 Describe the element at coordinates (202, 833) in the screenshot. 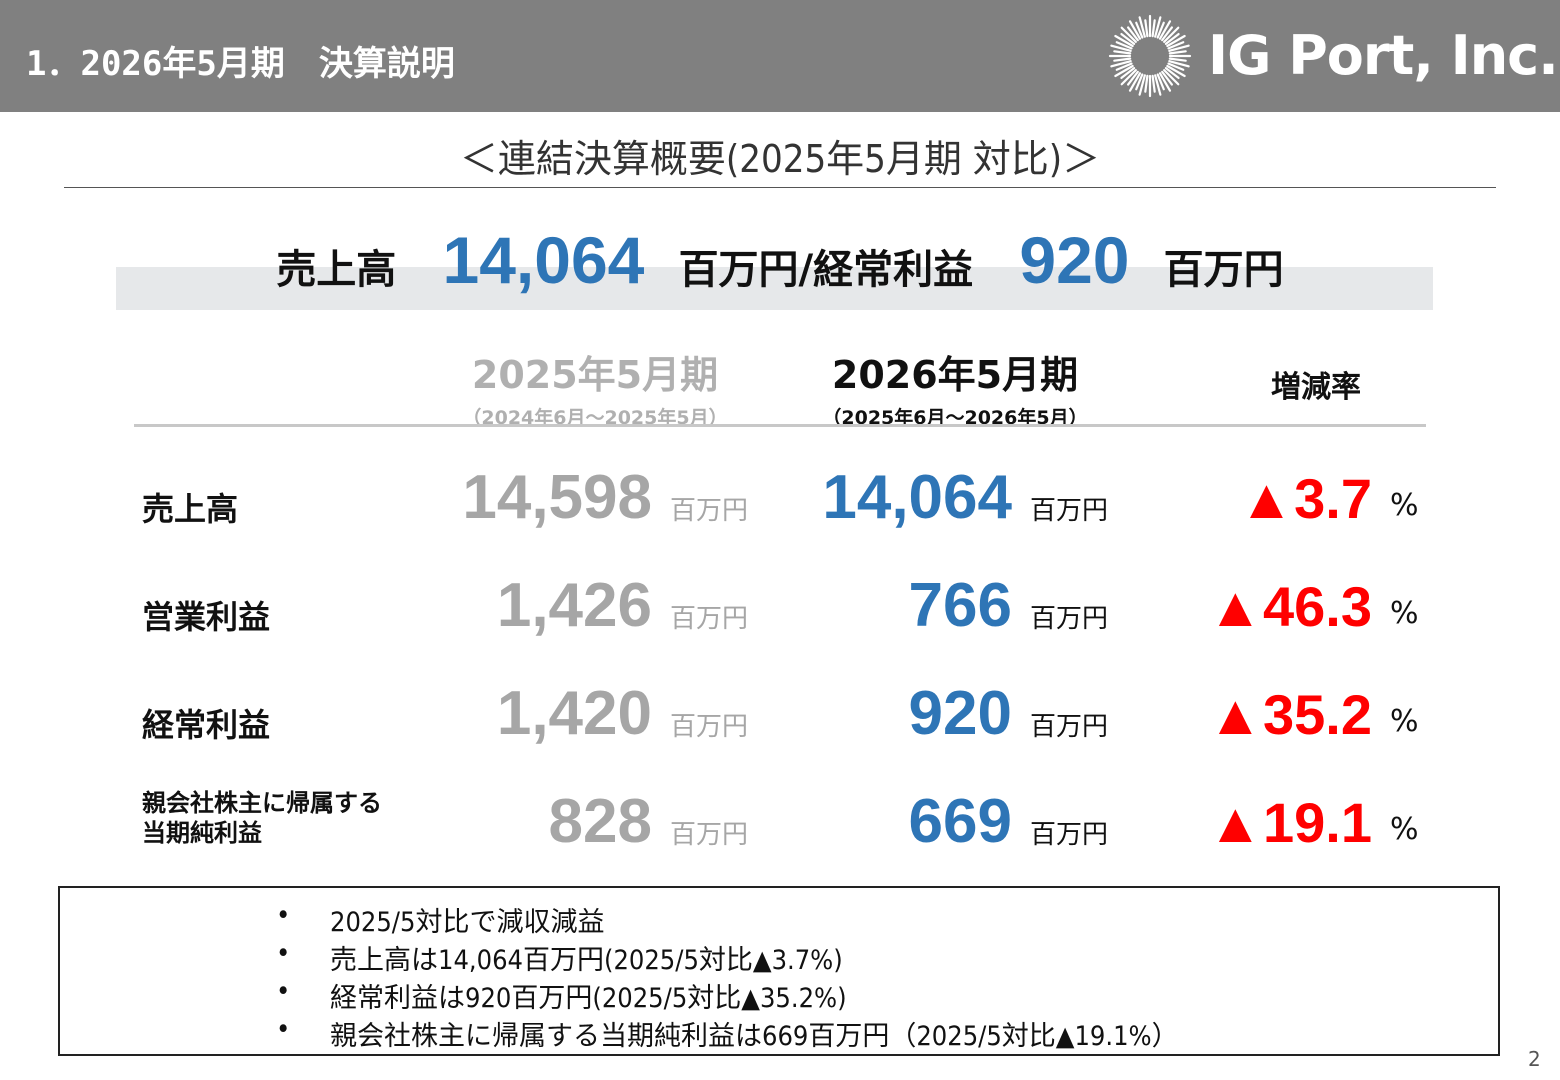

I see `row-label-line2: 当期純利益` at that location.